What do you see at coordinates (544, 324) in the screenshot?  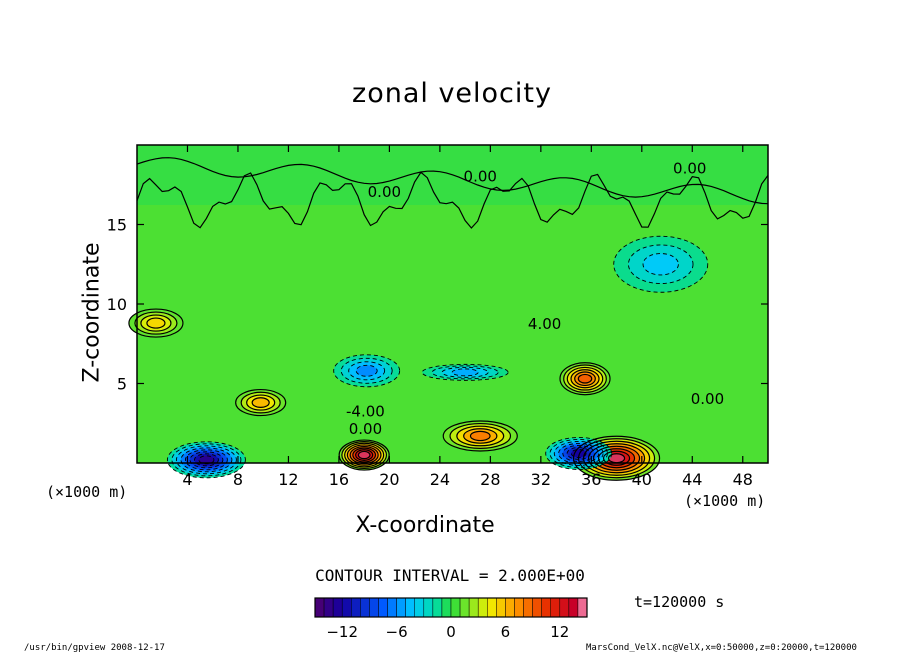 I see `contour-label-3: 4.00` at bounding box center [544, 324].